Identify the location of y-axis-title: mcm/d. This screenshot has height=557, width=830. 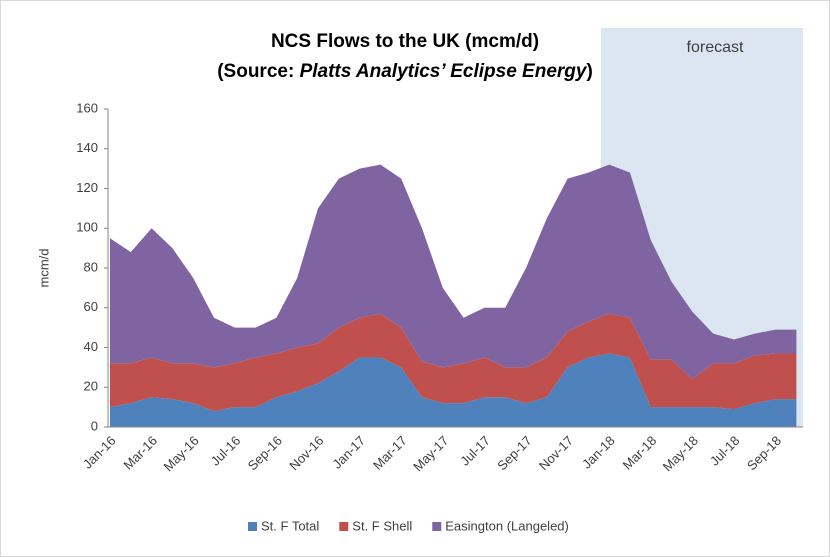
(43, 268).